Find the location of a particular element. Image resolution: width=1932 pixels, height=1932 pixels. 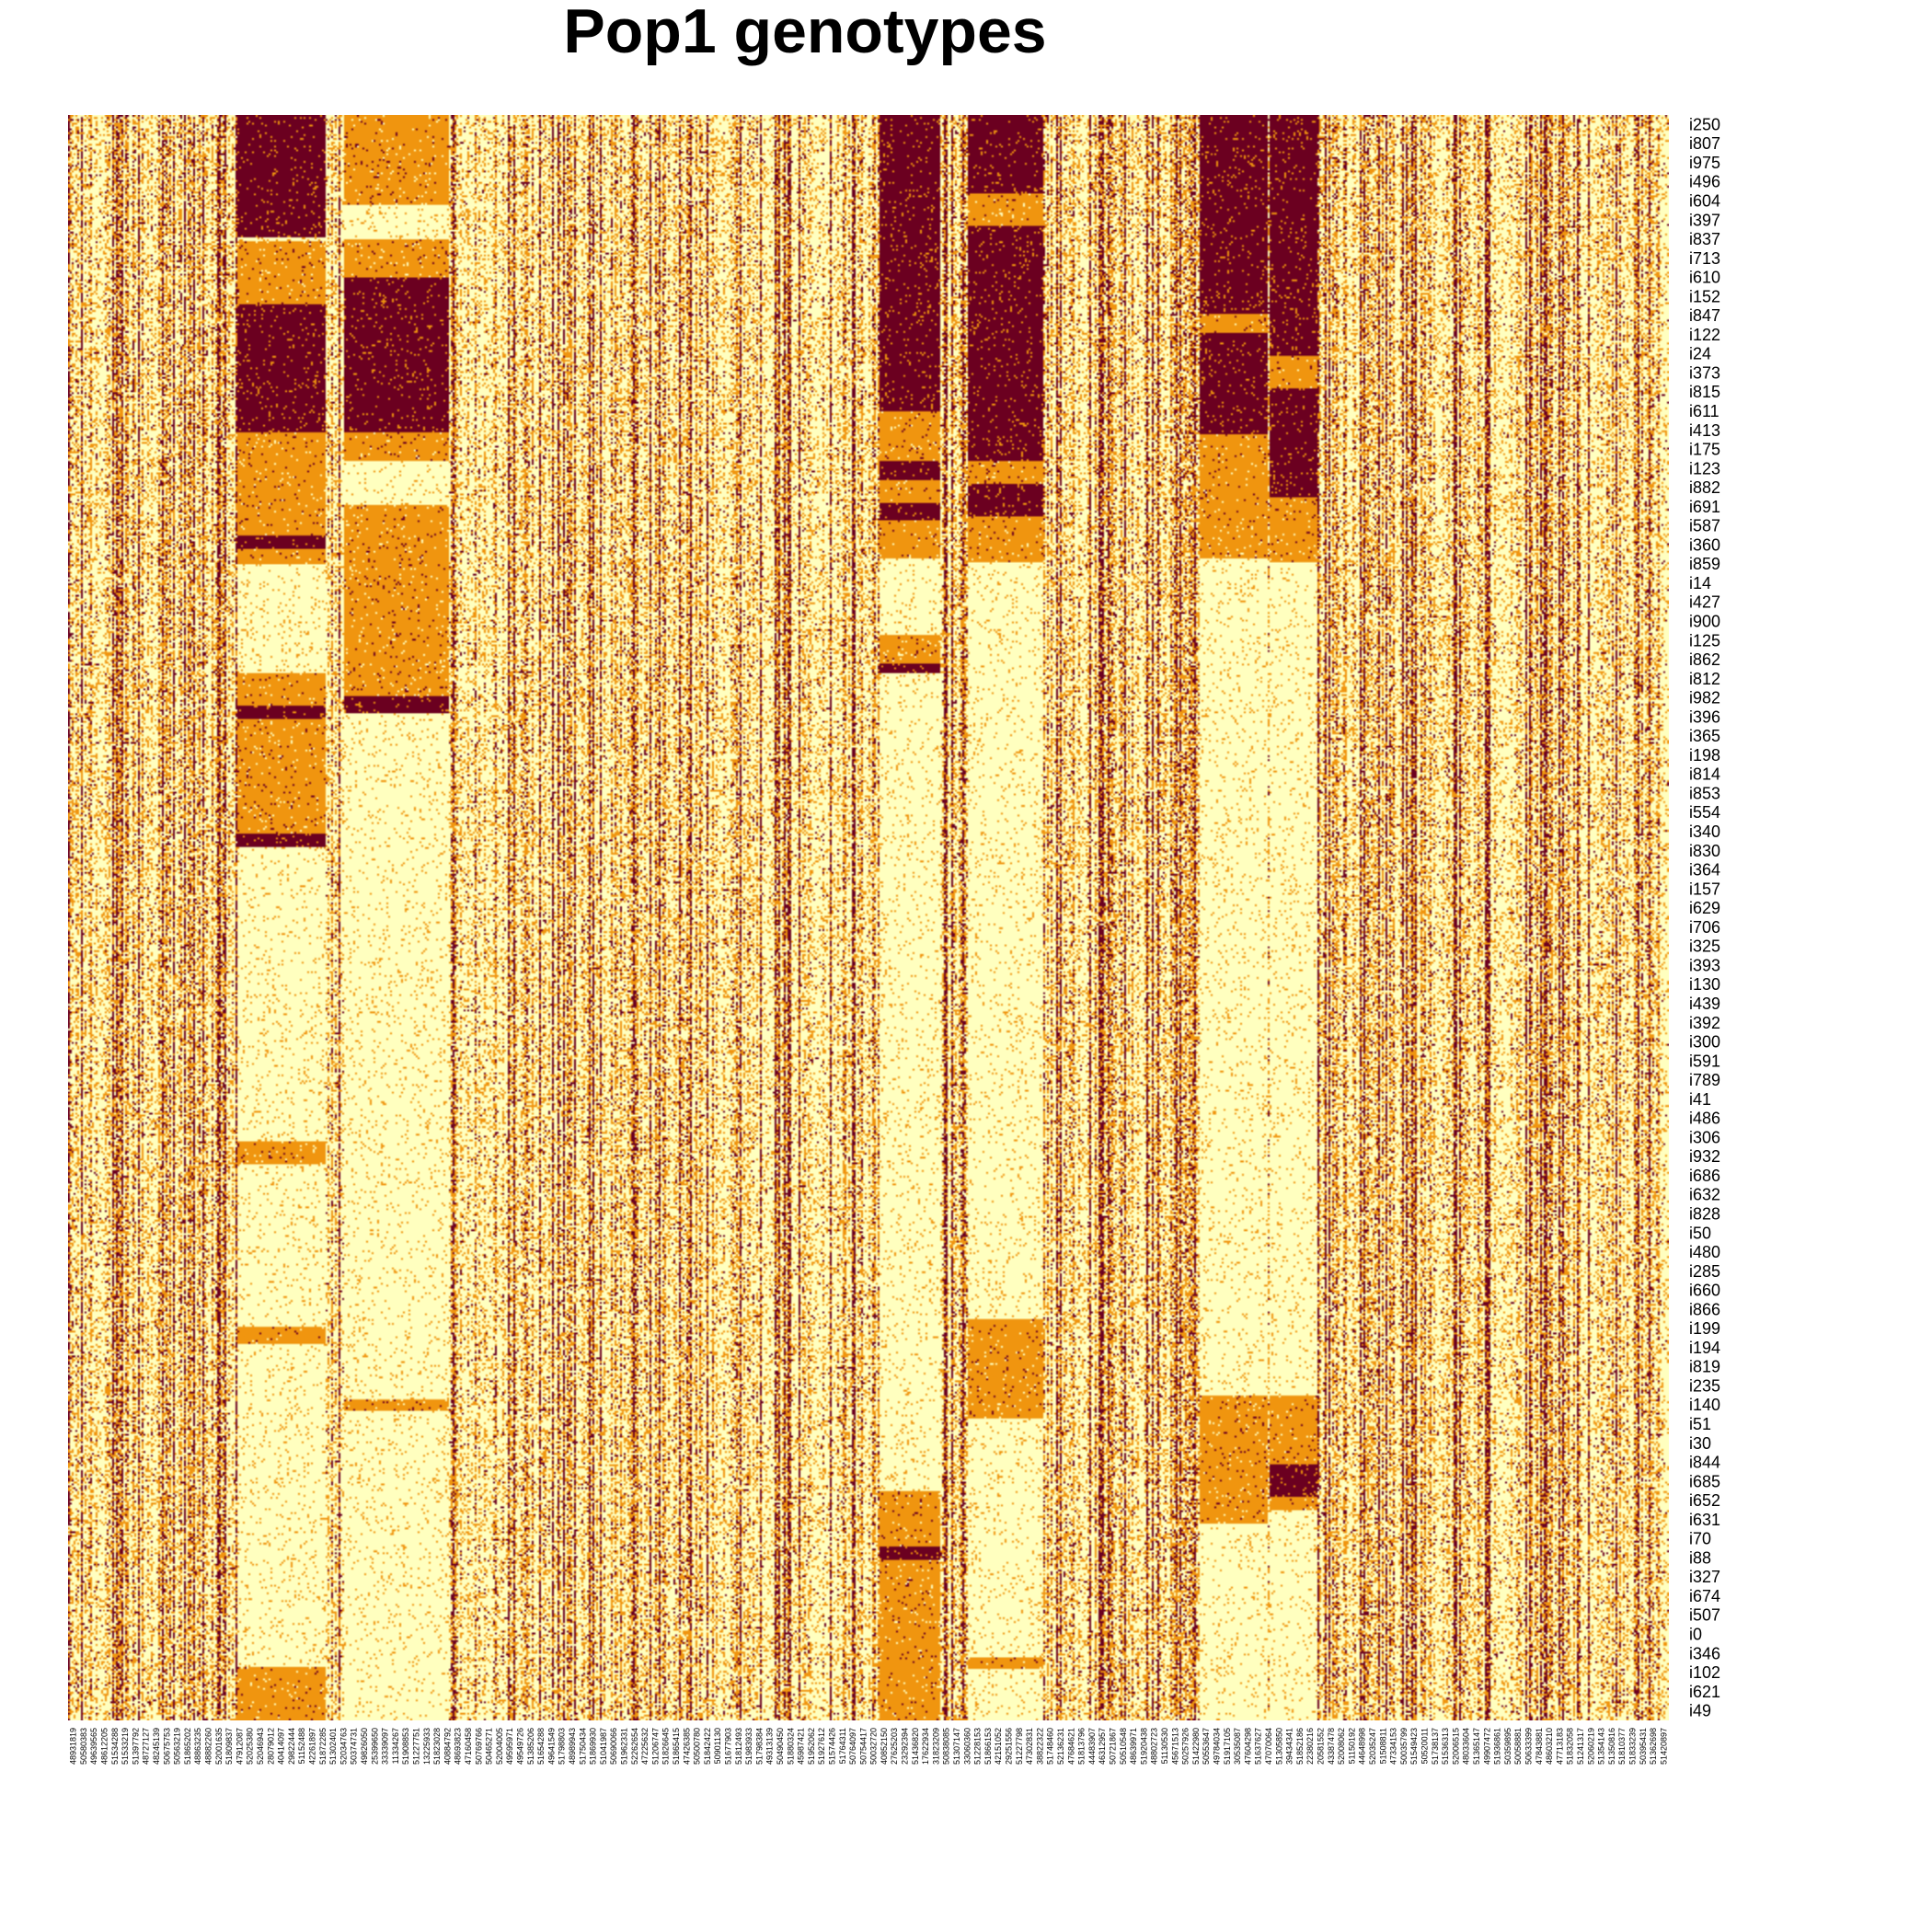

row-label: i604 is located at coordinates (1704, 200).